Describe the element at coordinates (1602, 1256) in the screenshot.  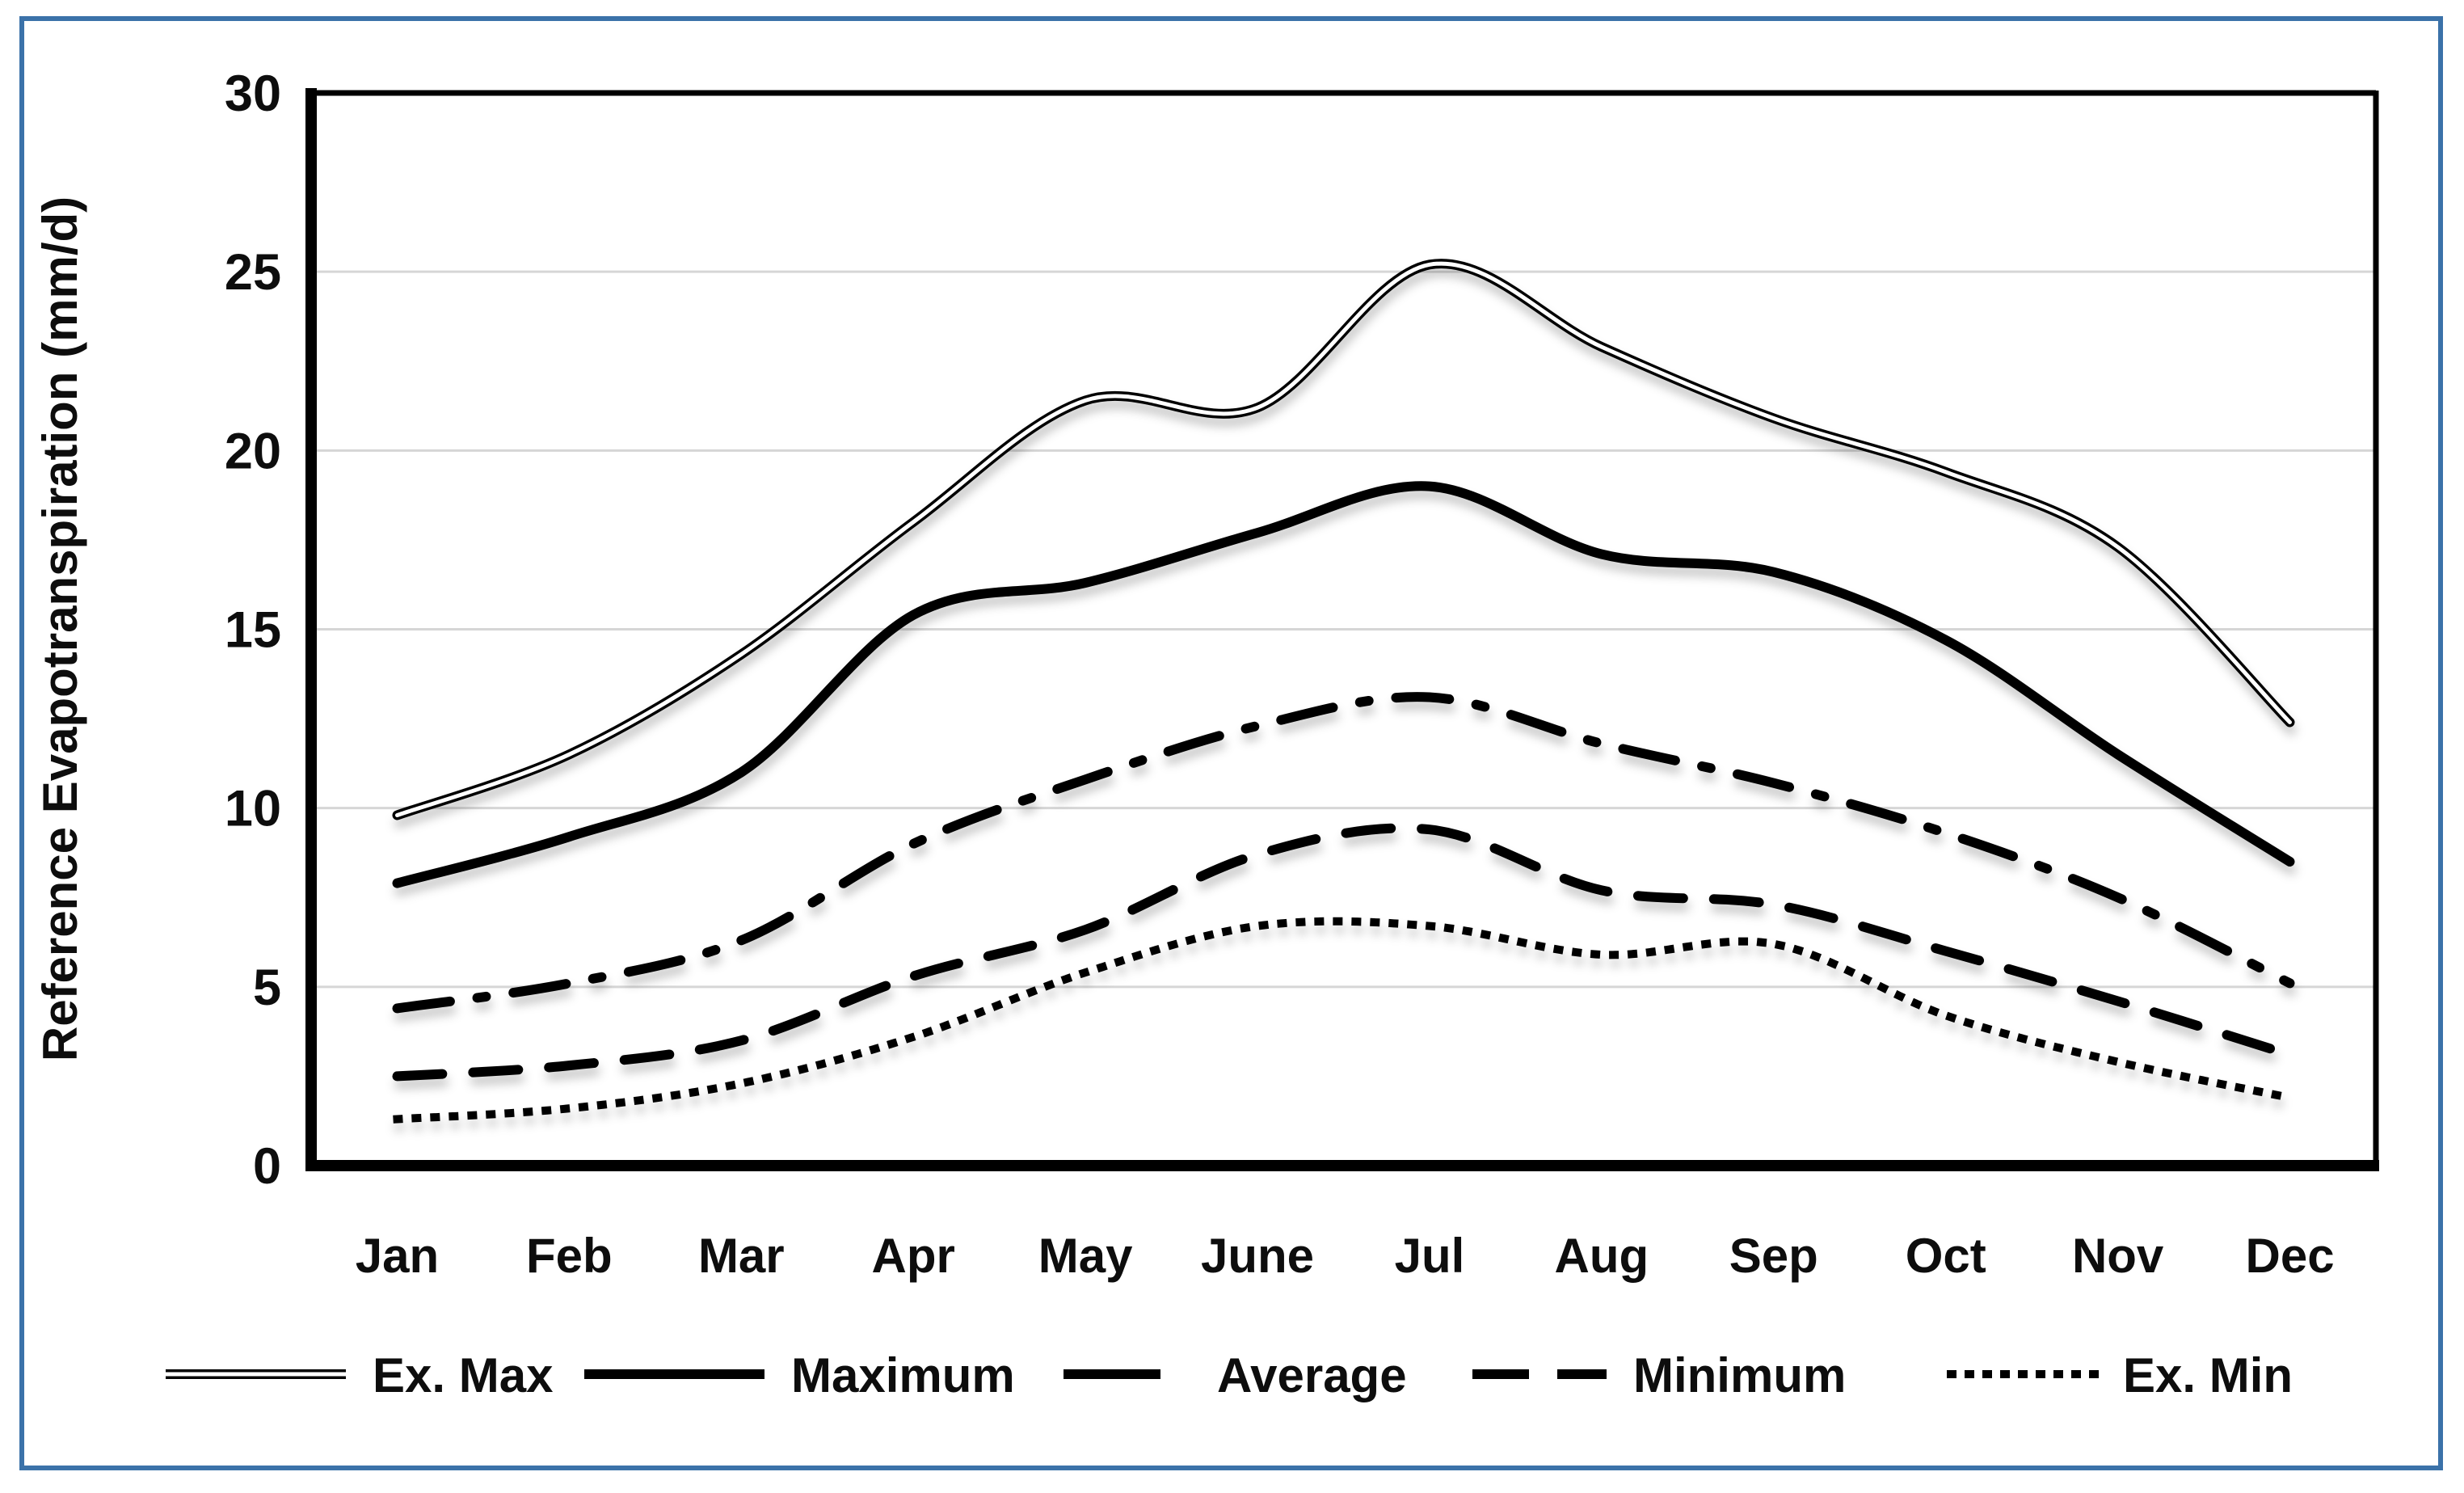
I see `x-tick-label-aug: Aug` at that location.